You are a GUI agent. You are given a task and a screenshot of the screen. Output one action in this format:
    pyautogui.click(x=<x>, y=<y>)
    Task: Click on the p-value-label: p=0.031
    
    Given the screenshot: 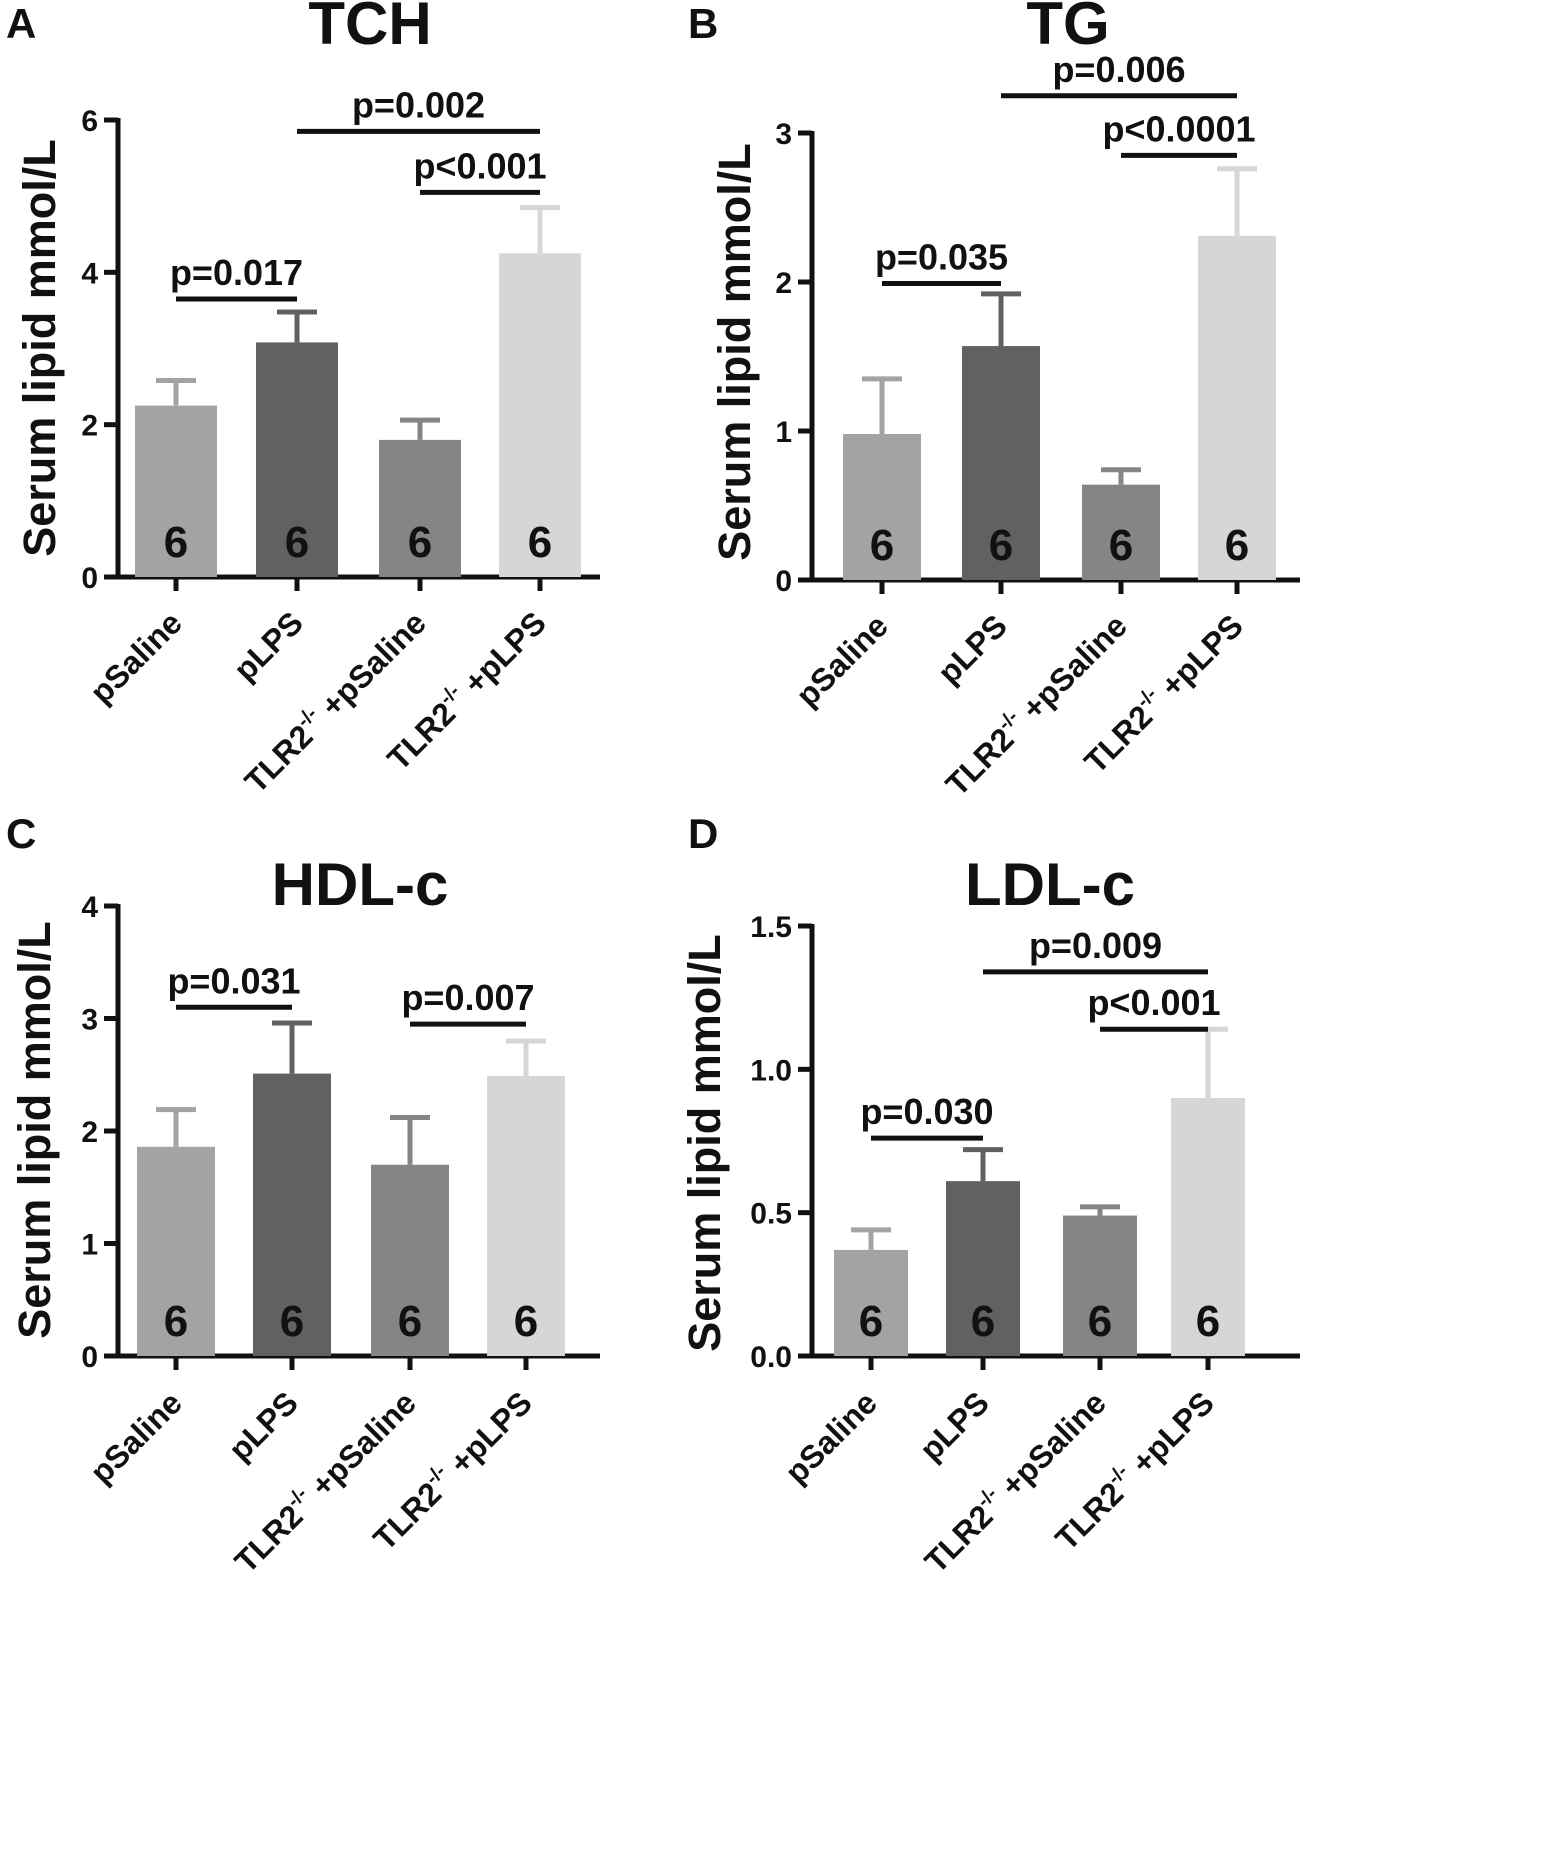 What is the action you would take?
    pyautogui.click(x=233, y=980)
    